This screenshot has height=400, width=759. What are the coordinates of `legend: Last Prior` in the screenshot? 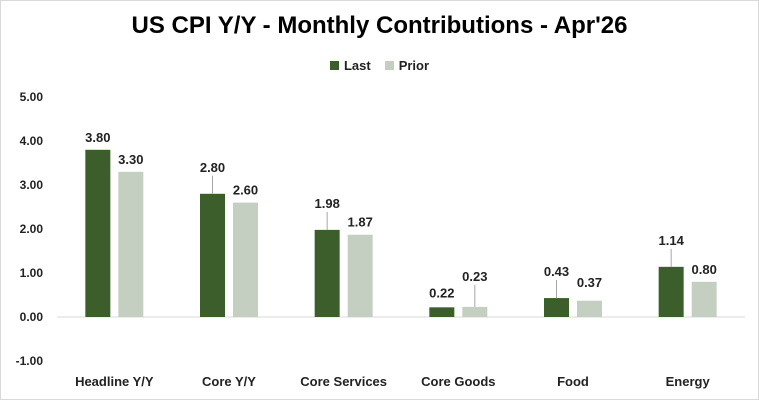 It's located at (379, 65).